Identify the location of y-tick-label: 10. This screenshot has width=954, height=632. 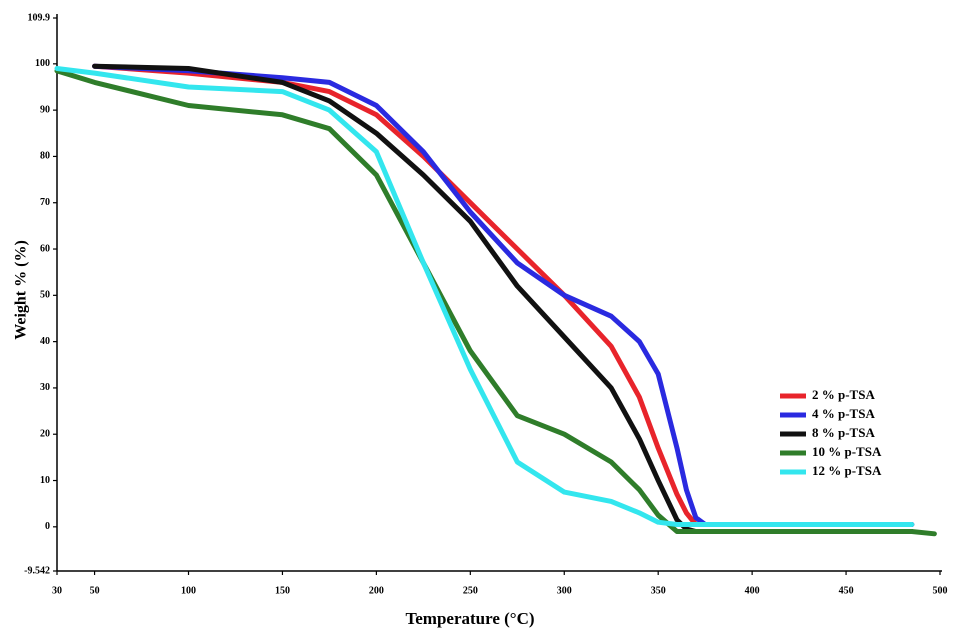
(45, 480).